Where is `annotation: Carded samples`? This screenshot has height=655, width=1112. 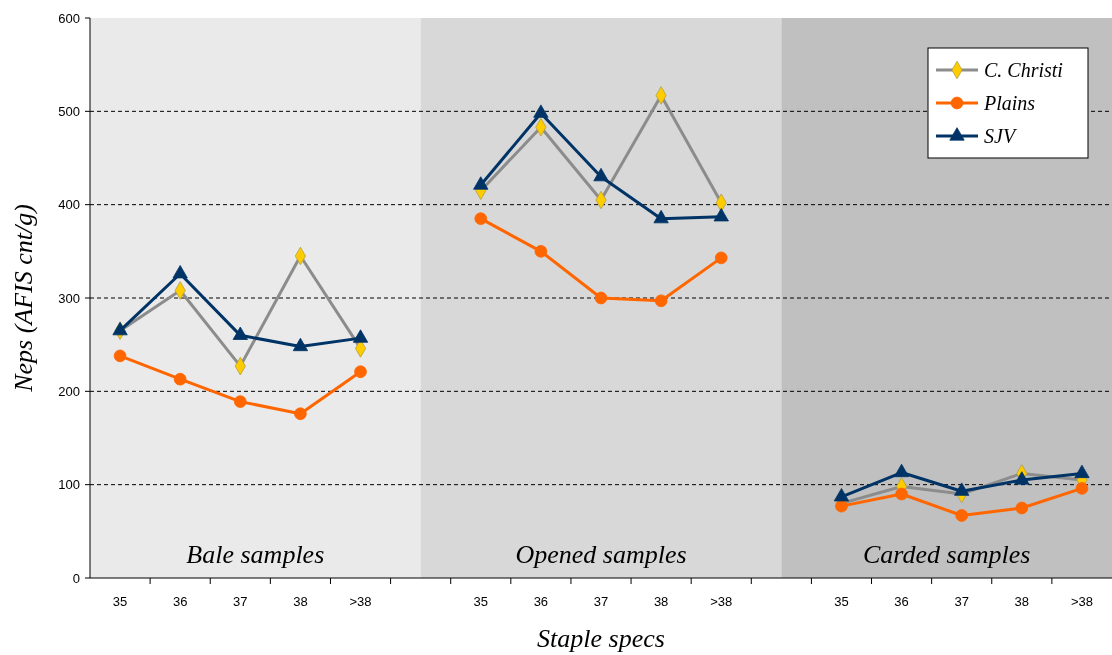
annotation: Carded samples is located at coordinates (947, 554).